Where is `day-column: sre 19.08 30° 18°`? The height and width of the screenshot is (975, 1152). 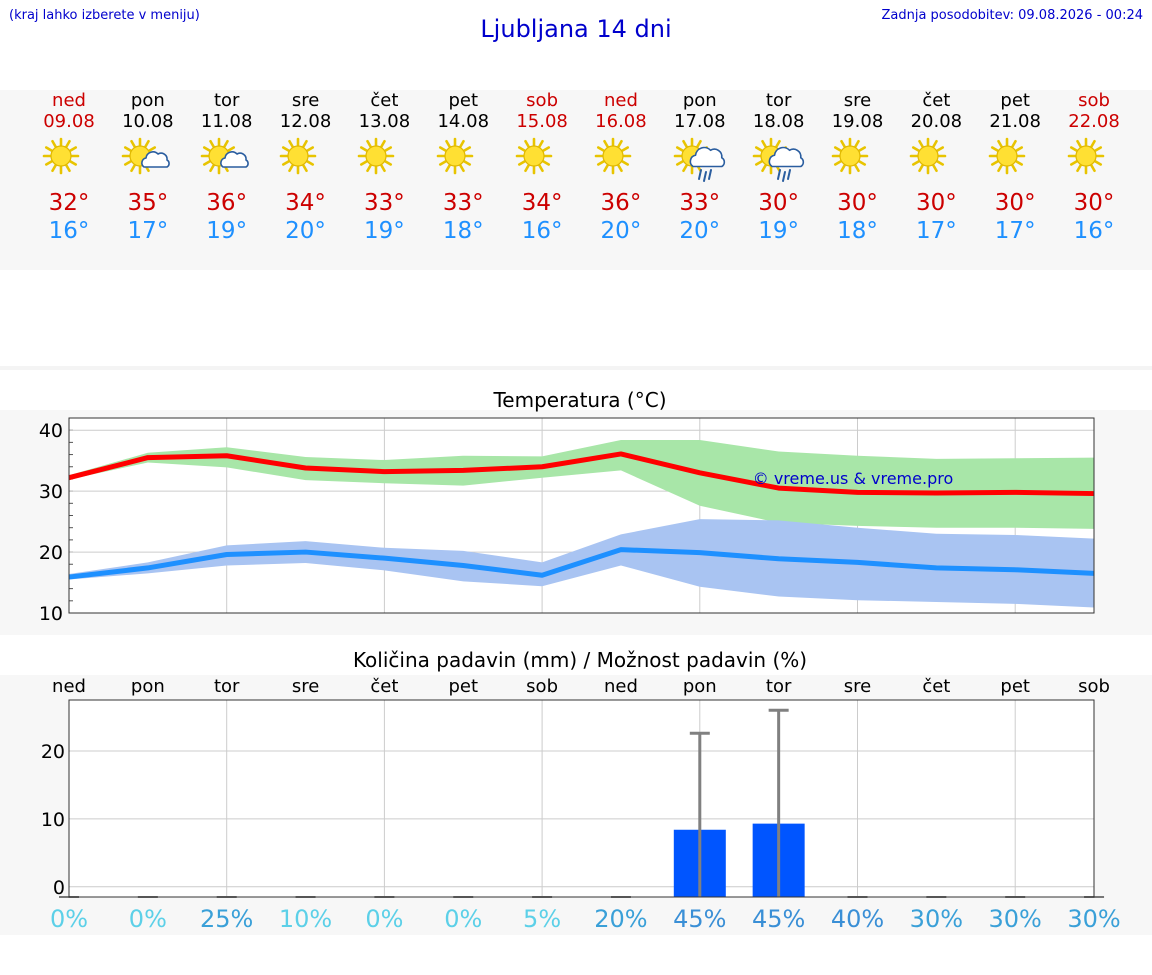 day-column: sre 19.08 30° 18° is located at coordinates (858, 167).